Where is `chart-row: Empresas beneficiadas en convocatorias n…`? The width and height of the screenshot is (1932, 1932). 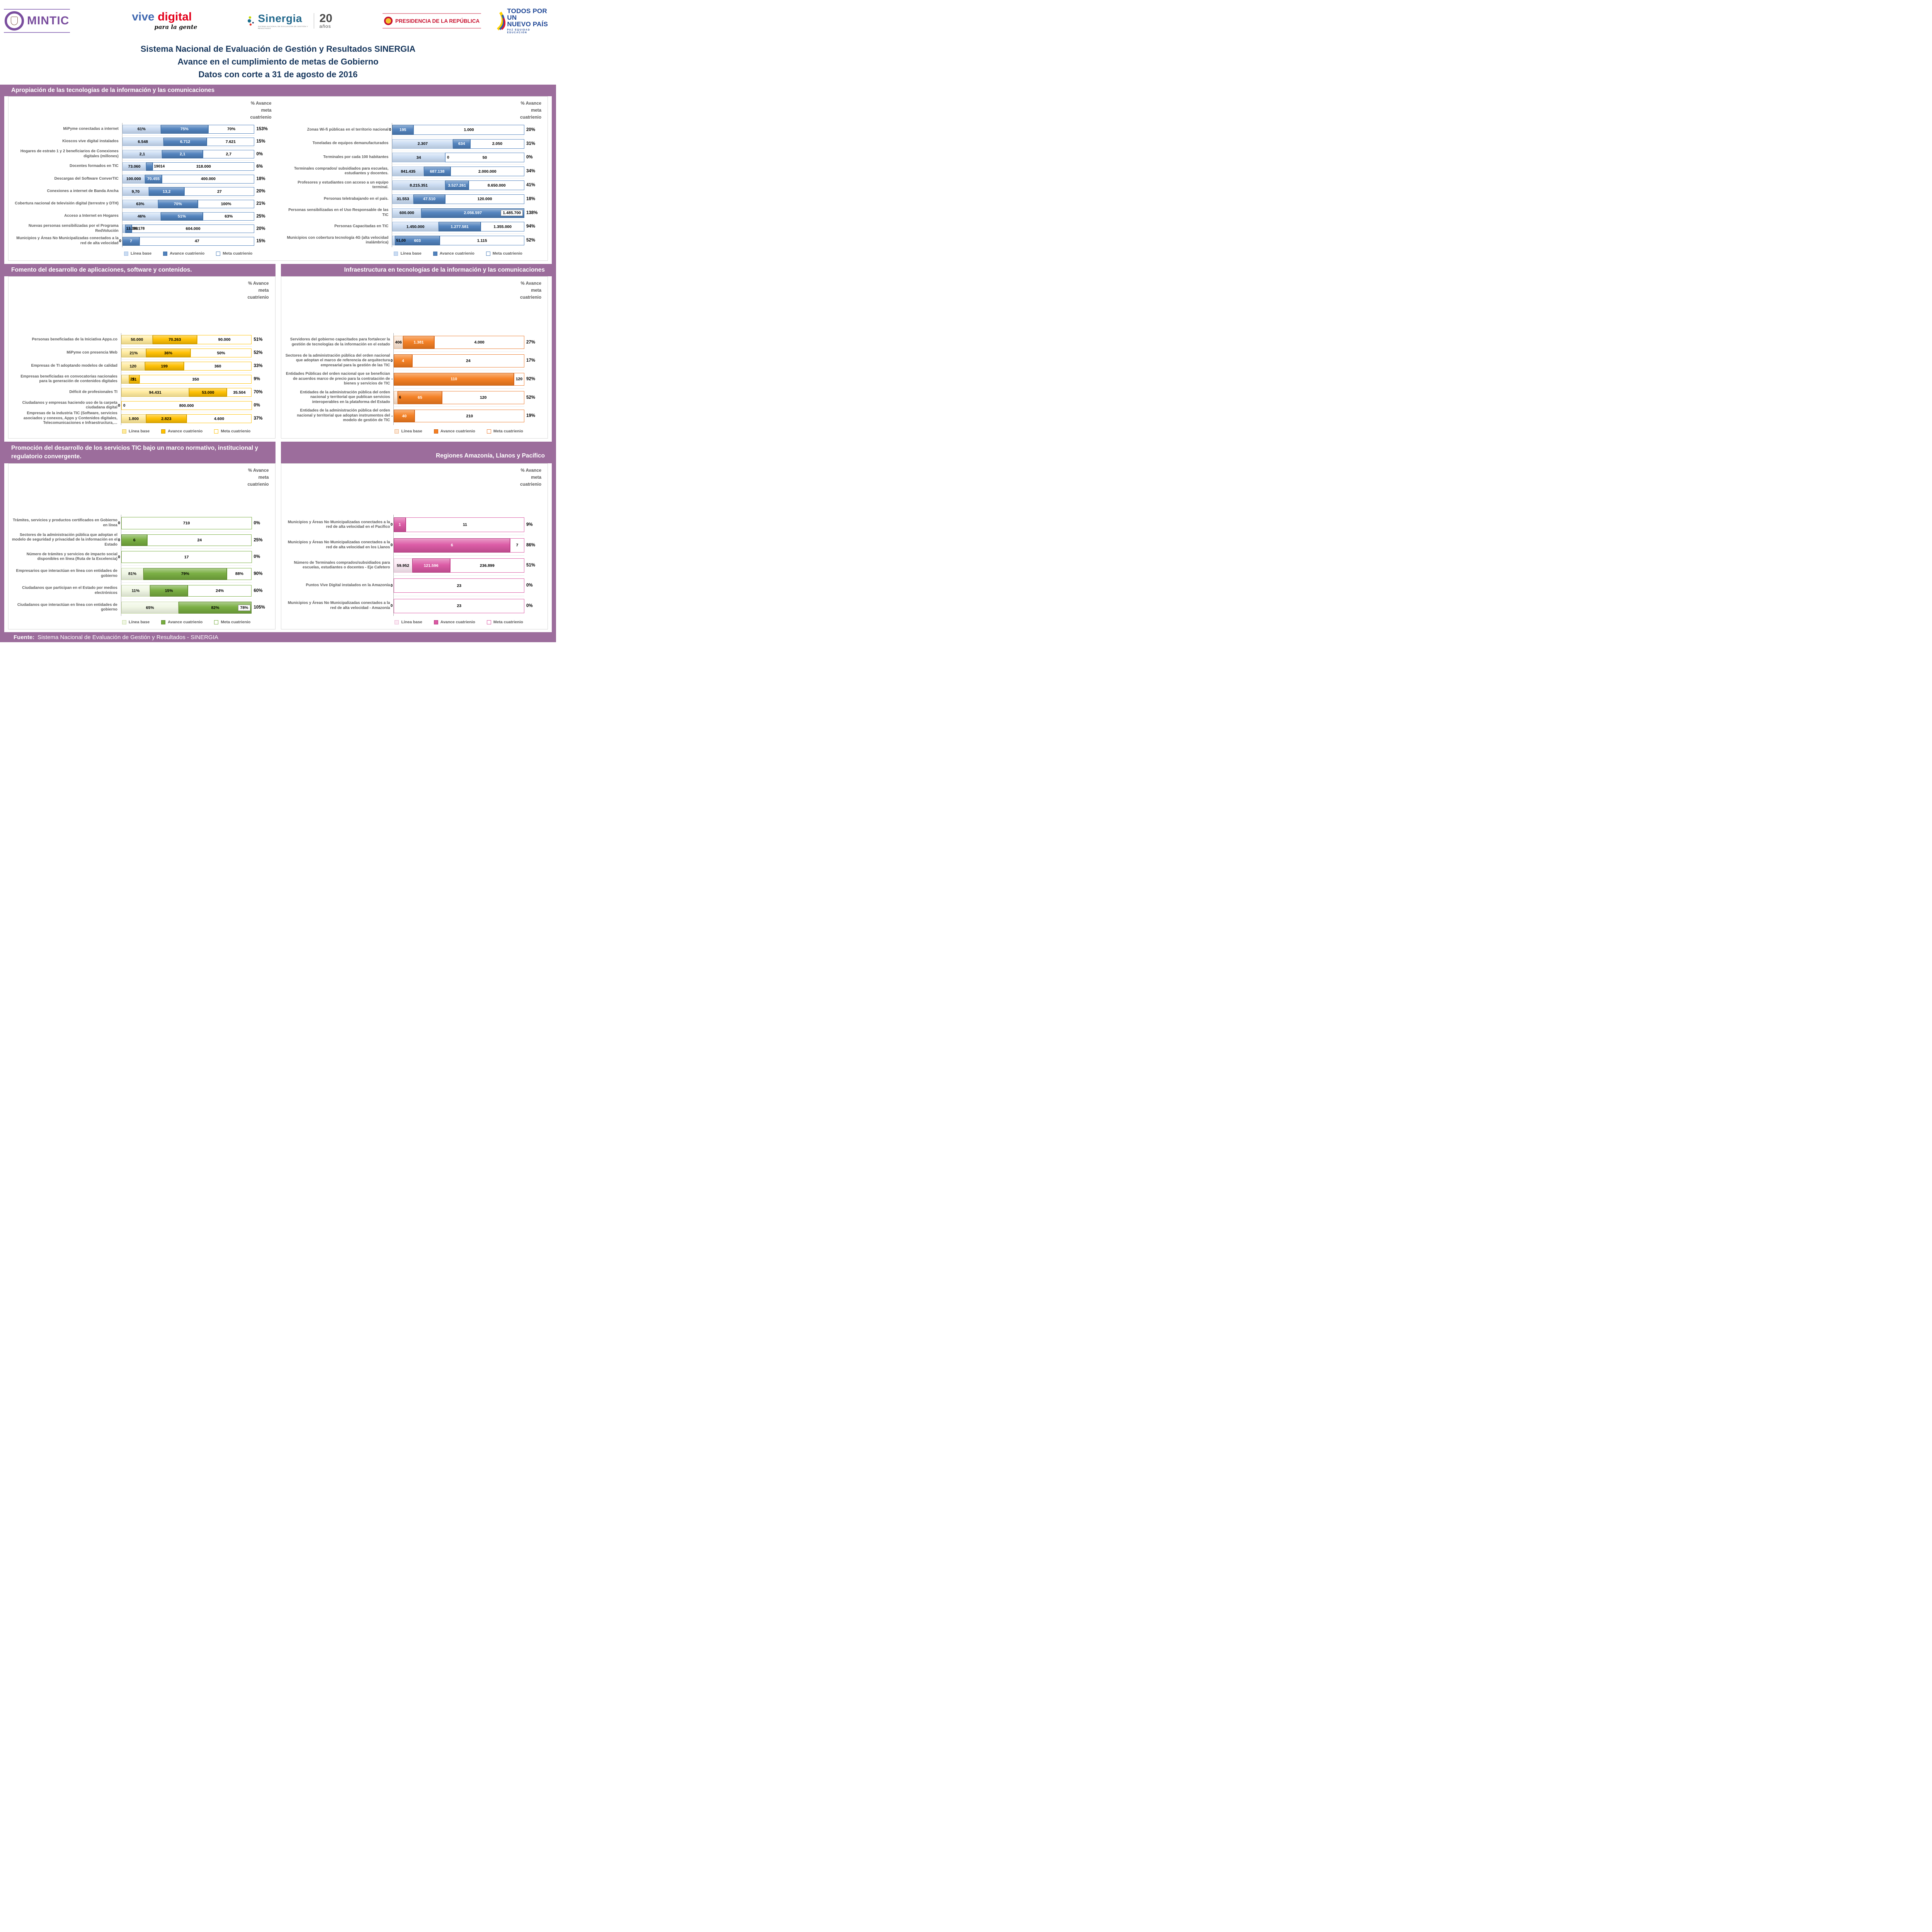 chart-row: Empresas beneficiadas en convocatorias n… is located at coordinates (142, 379).